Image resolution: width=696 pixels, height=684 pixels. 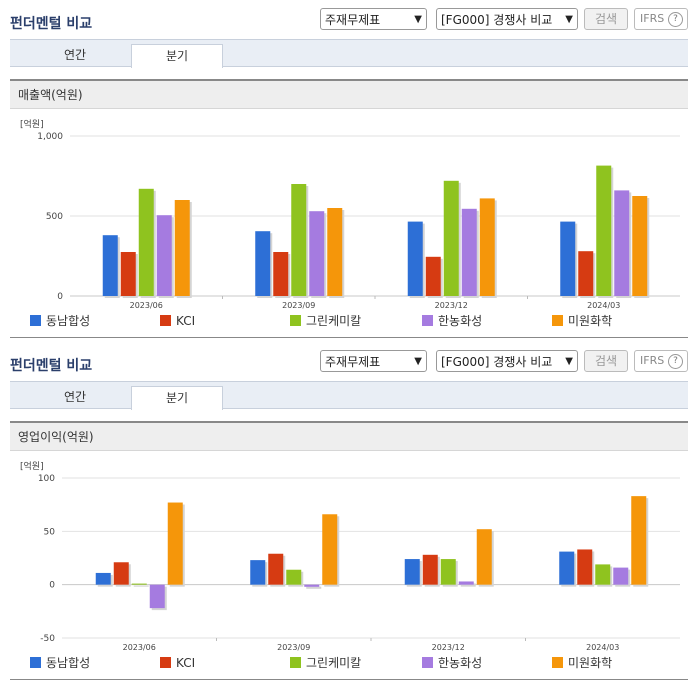 I want to click on y-tick-label: 1,000, so click(x=50, y=137).